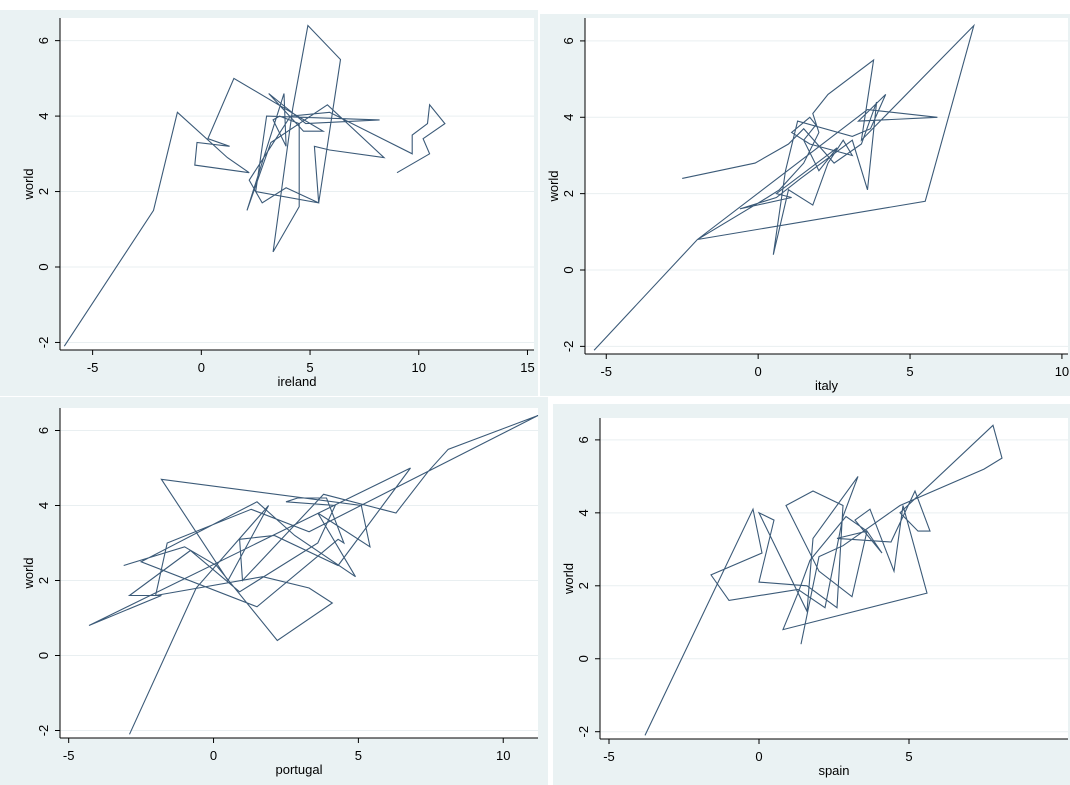  I want to click on x-tick-label: 15, so click(527, 367).